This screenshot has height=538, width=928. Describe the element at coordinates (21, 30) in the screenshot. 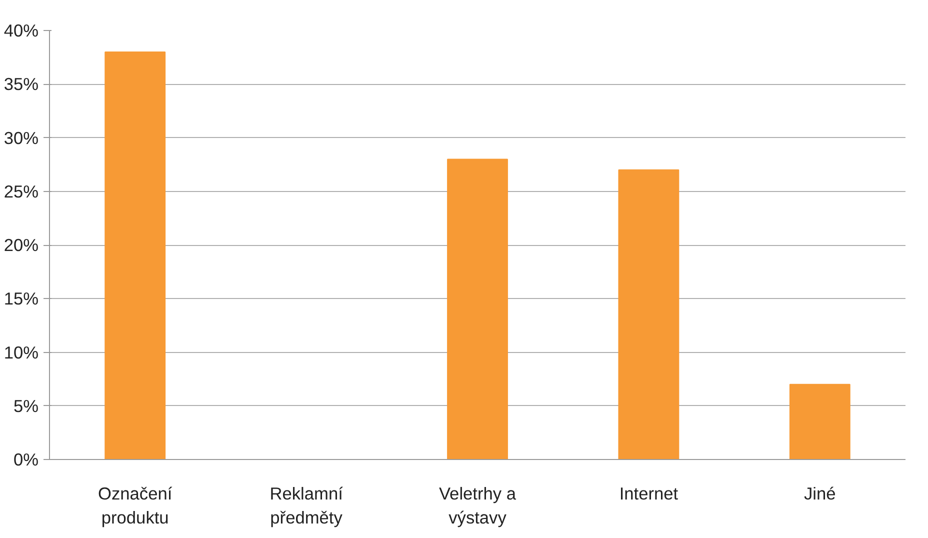

I see `y-tick-label: 40%` at that location.